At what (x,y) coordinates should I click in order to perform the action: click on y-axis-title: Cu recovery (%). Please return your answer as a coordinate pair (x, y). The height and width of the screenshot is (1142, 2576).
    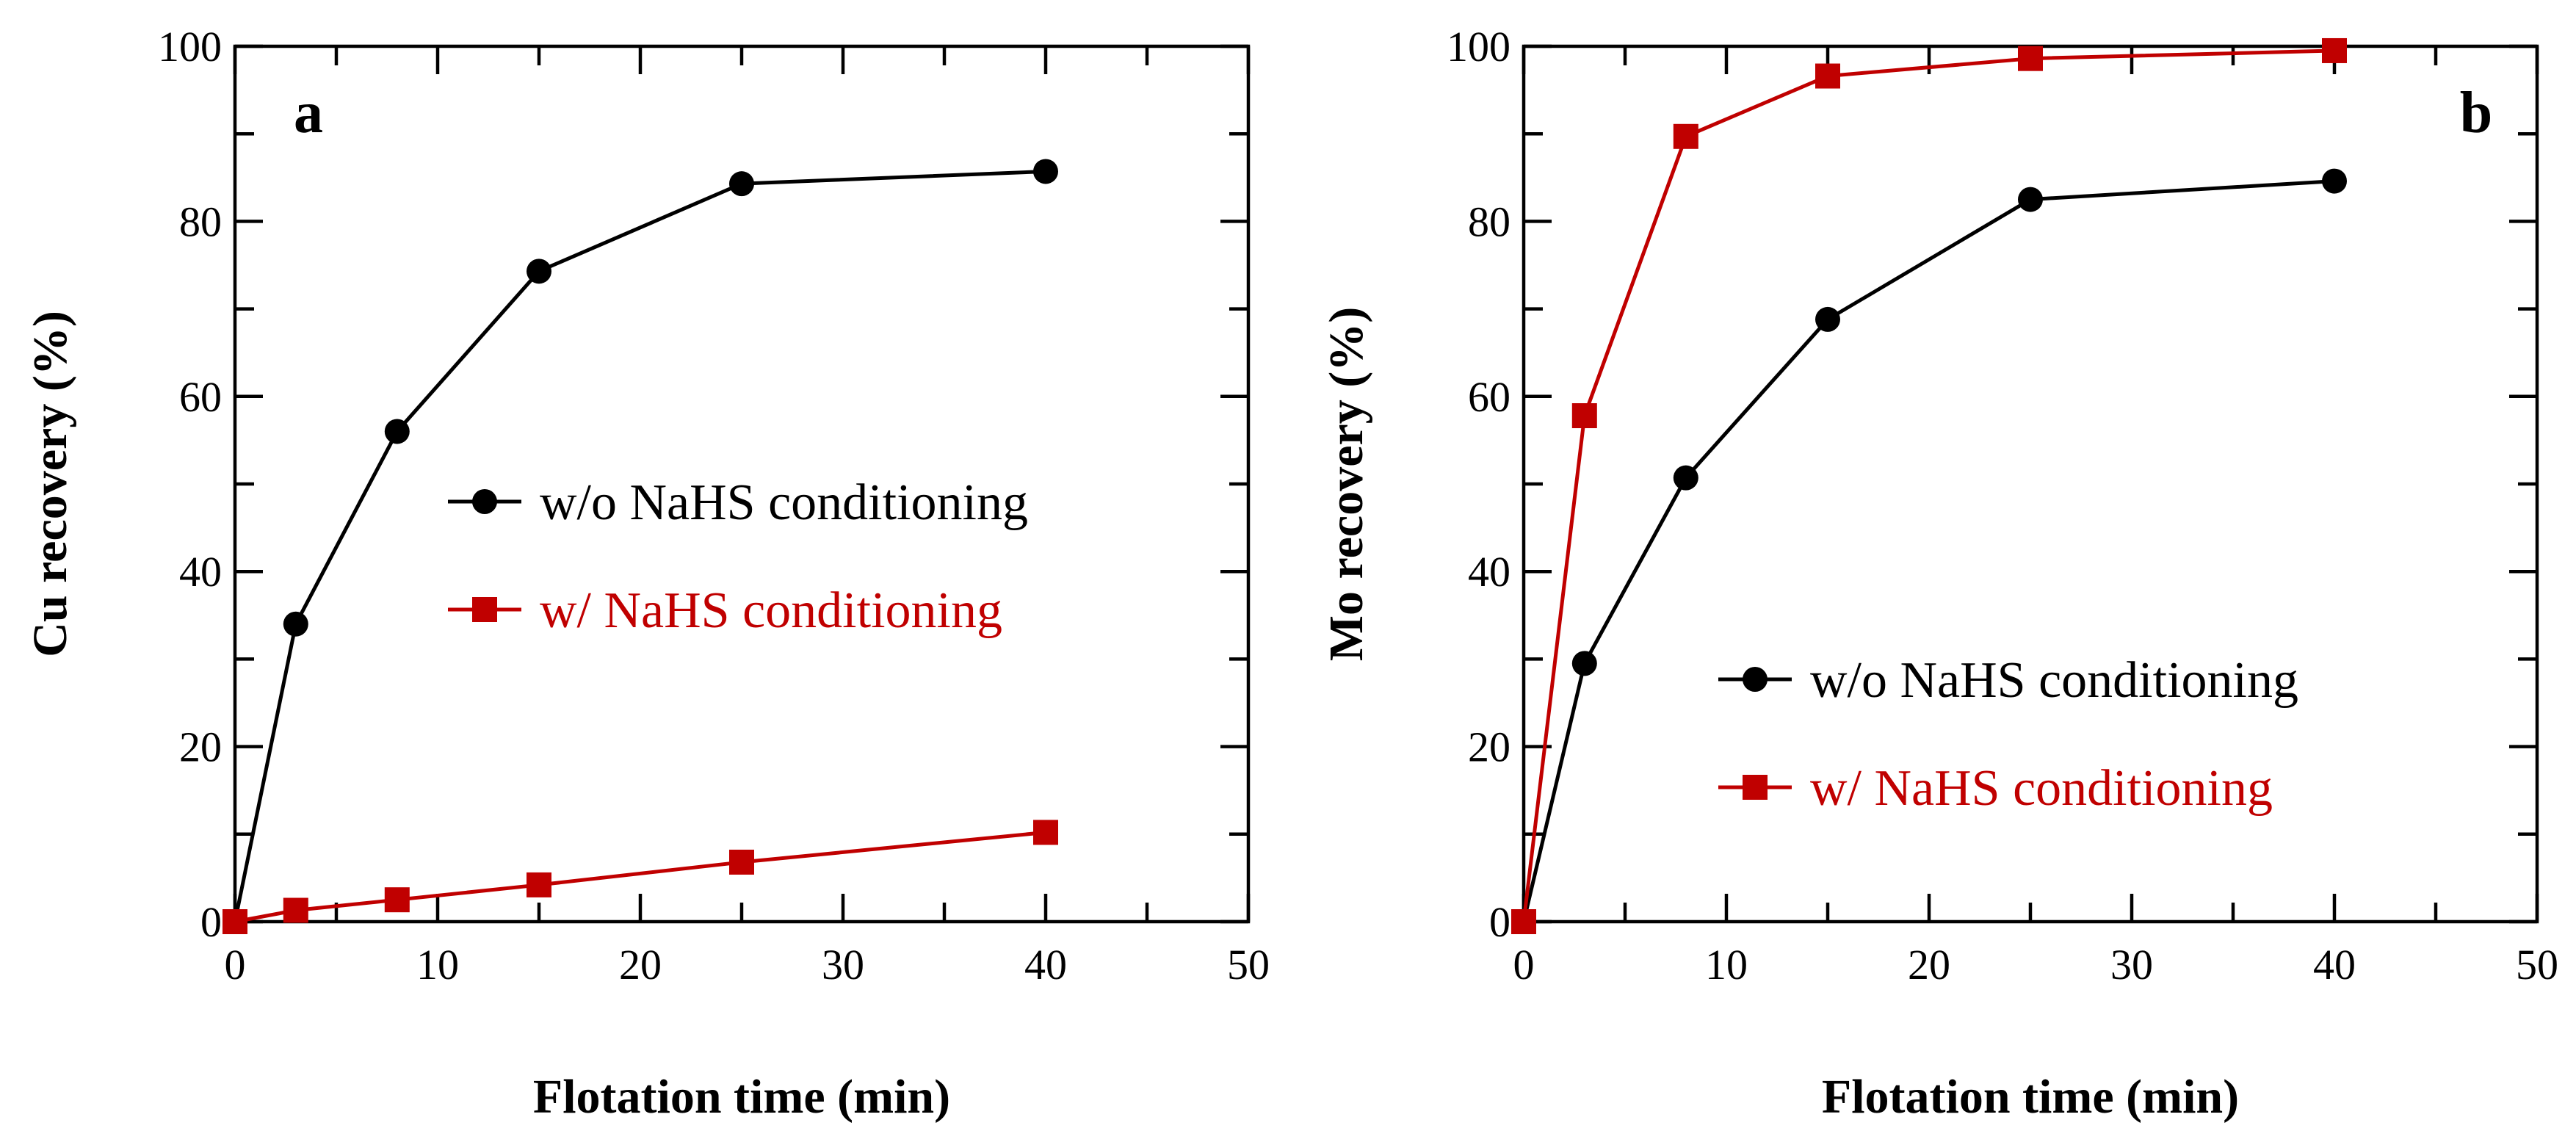
    Looking at the image, I should click on (50, 484).